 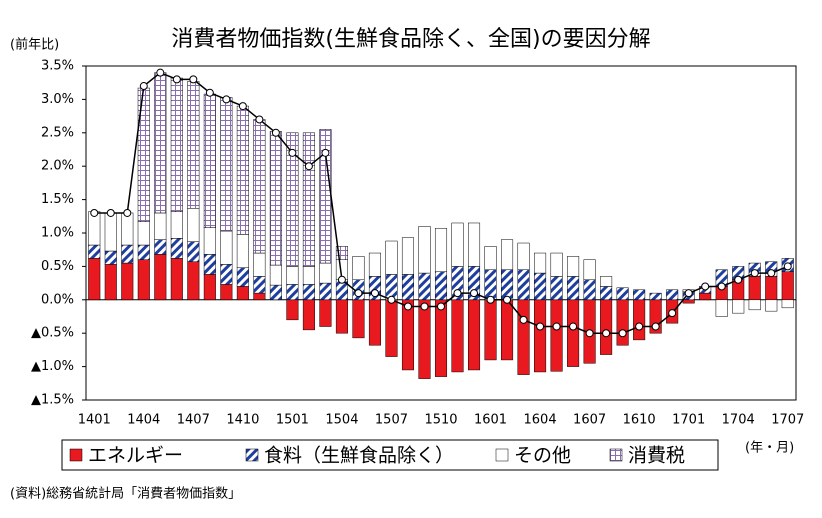 What do you see at coordinates (135, 456) in the screenshot?
I see `legend-text: エネルギー` at bounding box center [135, 456].